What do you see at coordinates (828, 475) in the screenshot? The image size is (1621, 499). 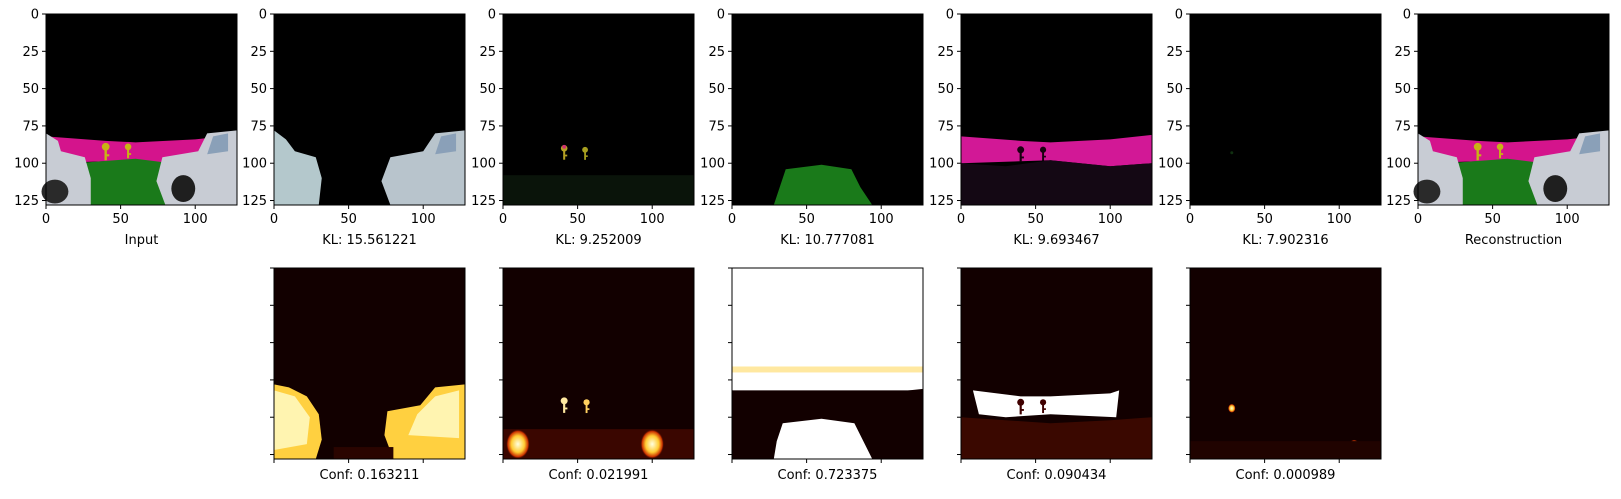 I see `panel-caption: Conf: 0.723375` at bounding box center [828, 475].